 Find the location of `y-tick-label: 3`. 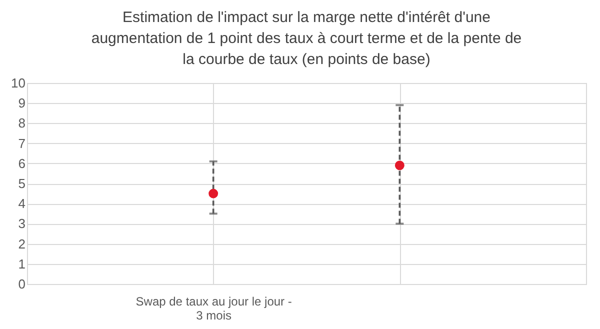

y-tick-label: 3 is located at coordinates (22, 224).